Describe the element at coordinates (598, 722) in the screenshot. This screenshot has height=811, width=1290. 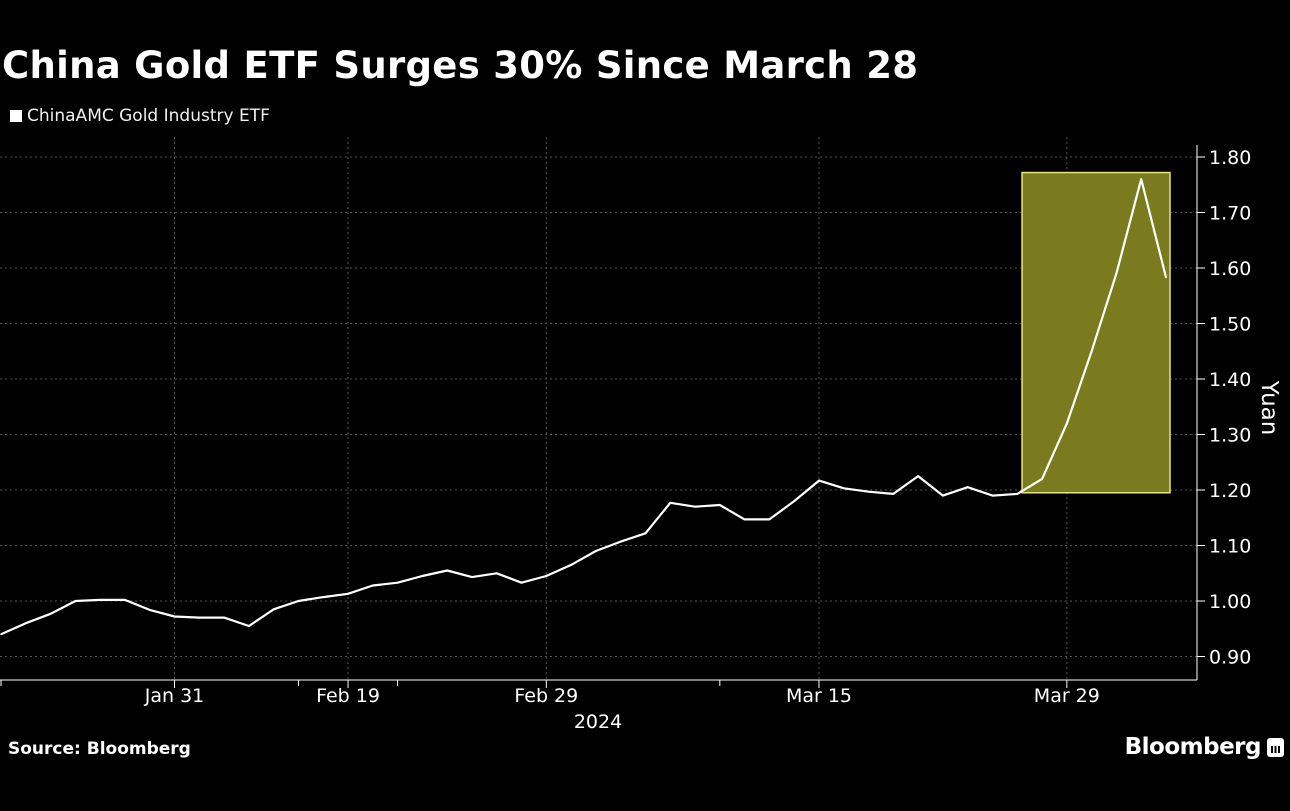
I see `x-year-label: 2024` at that location.